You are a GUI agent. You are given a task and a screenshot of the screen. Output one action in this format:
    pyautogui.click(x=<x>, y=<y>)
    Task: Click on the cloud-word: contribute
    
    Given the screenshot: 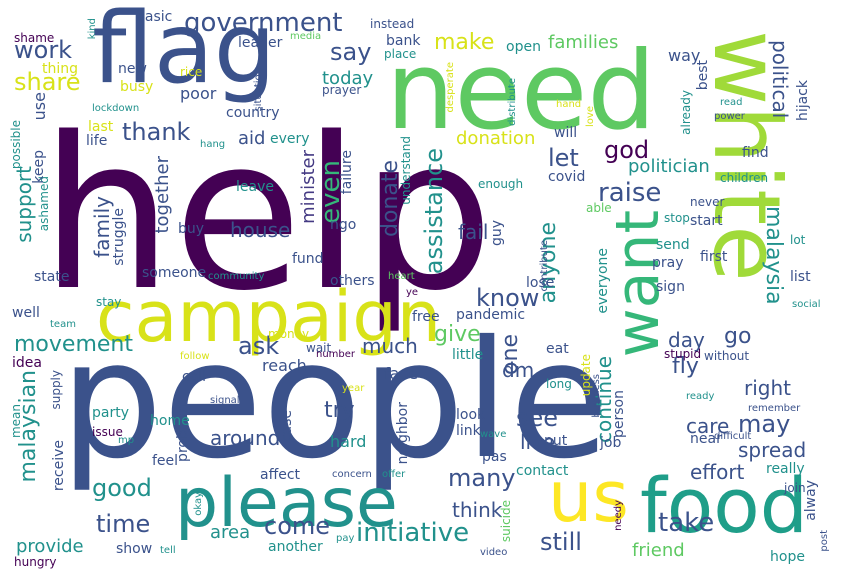 What is the action you would take?
    pyautogui.click(x=544, y=266)
    